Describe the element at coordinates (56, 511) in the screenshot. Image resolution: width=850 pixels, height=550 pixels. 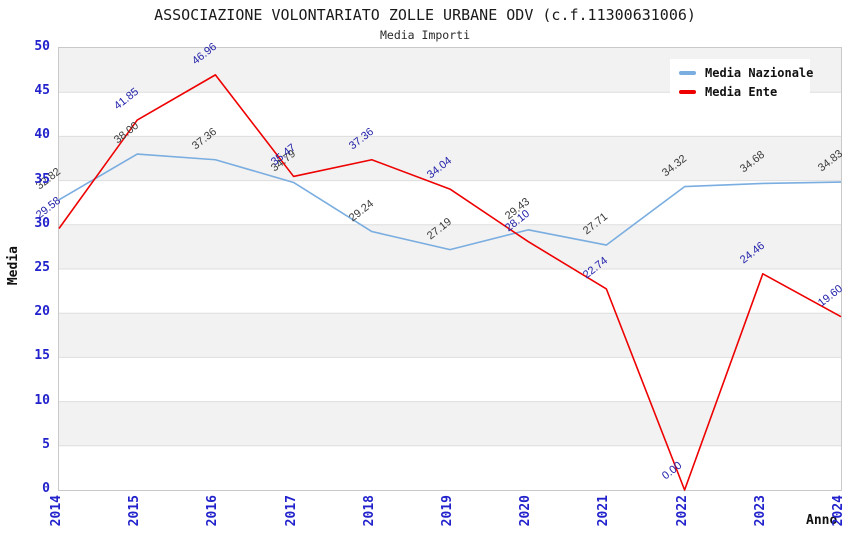
I see `x-tick-label: 2014` at that location.